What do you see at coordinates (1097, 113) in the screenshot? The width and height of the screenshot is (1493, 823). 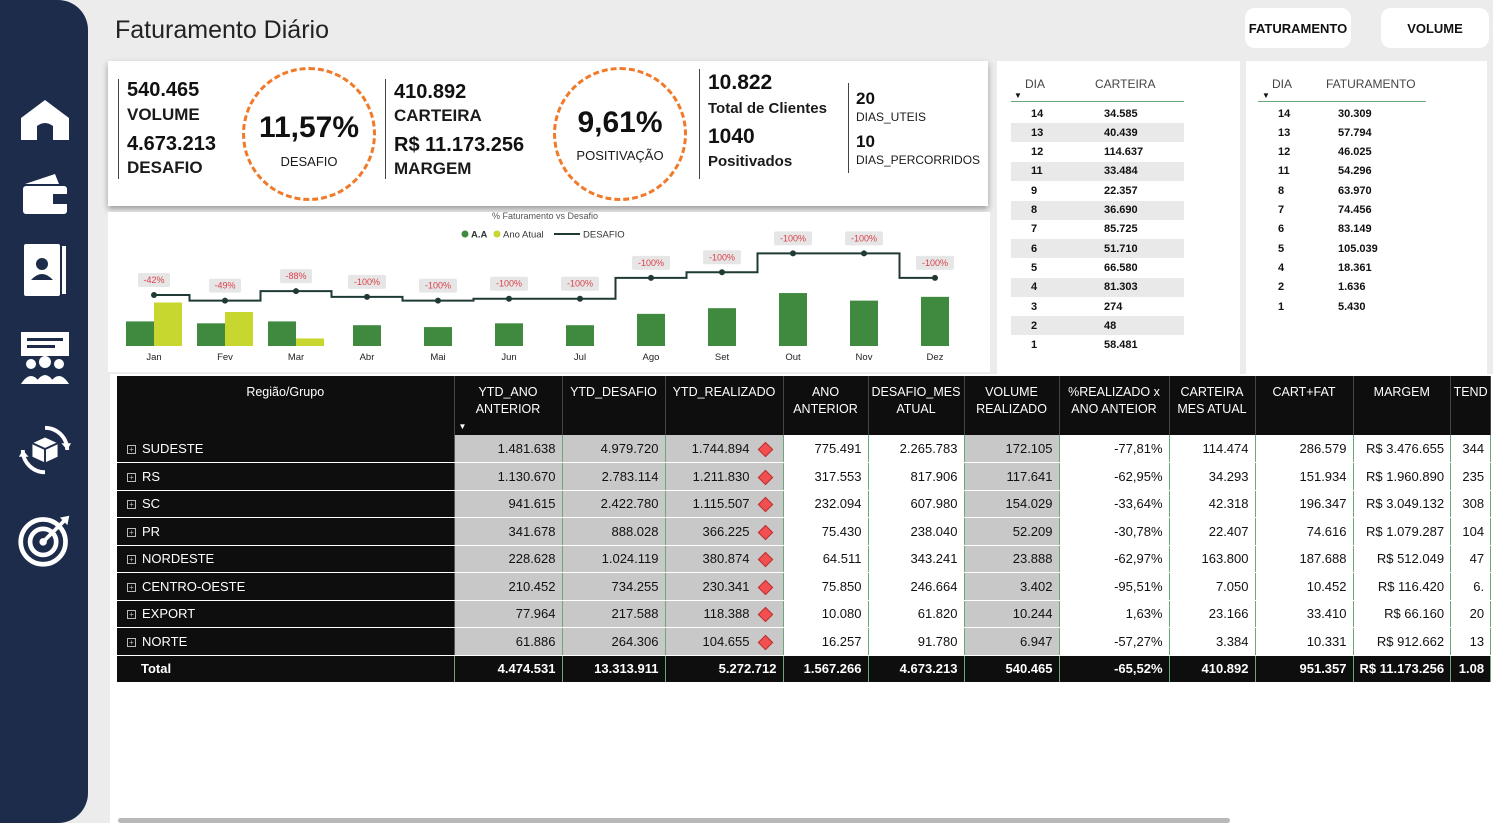 I see `table-row: 14 34.585` at bounding box center [1097, 113].